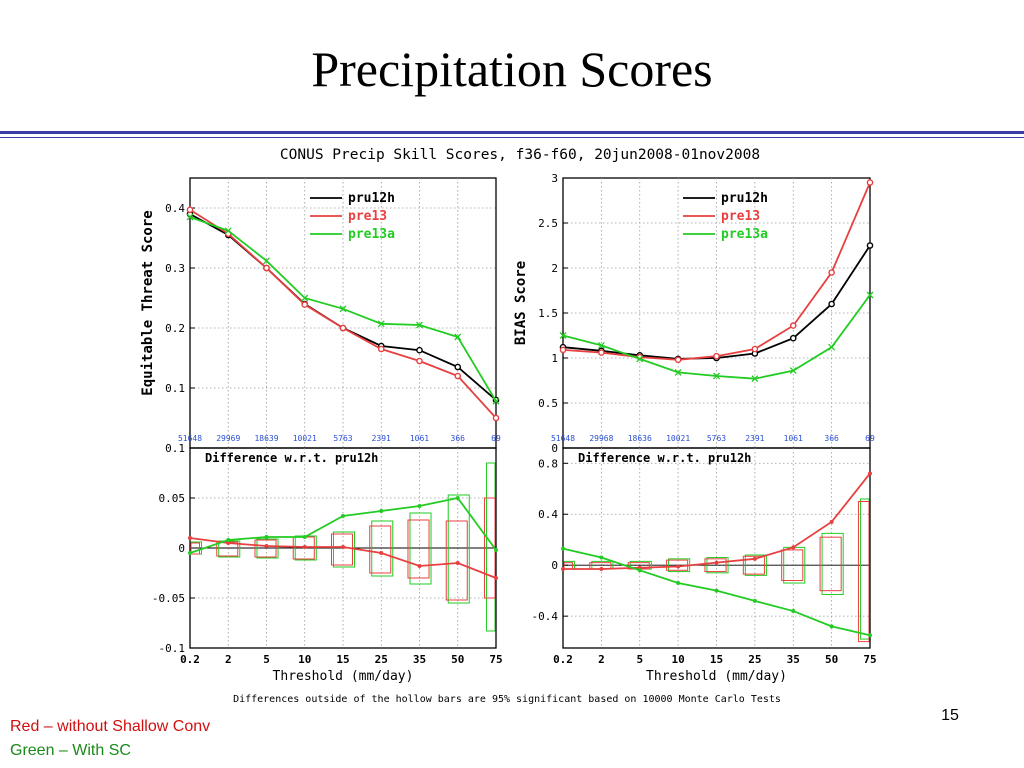 The image size is (1024, 768). I want to click on bias-ytick-label: 3, so click(554, 178).